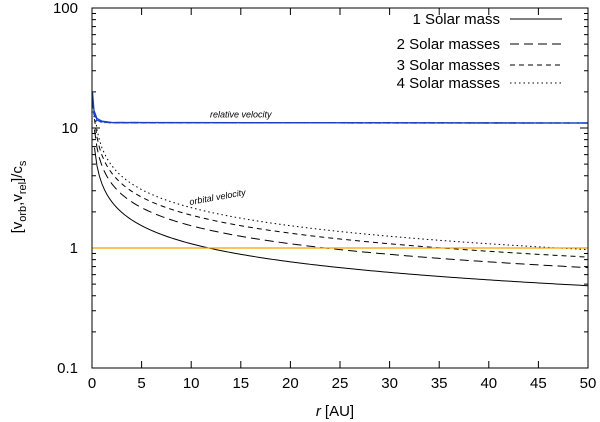 The image size is (600, 422). I want to click on x-axis-variable: r, so click(319, 411).